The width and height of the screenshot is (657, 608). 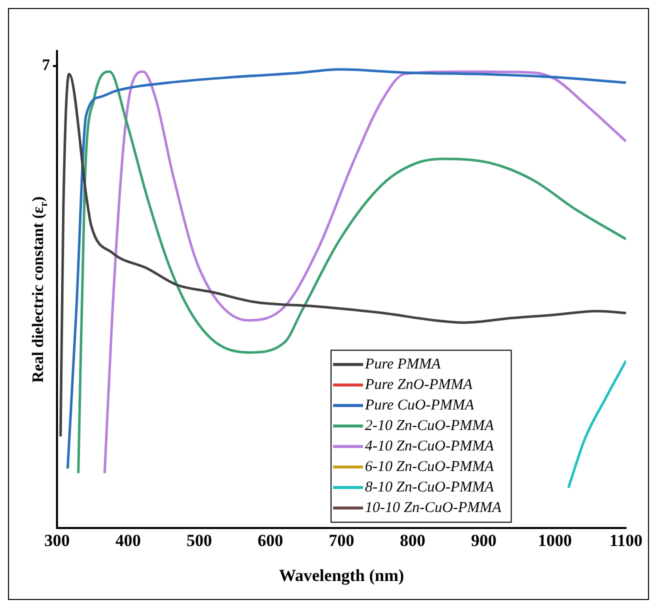 I want to click on x-tick-label: 700, so click(x=341, y=540).